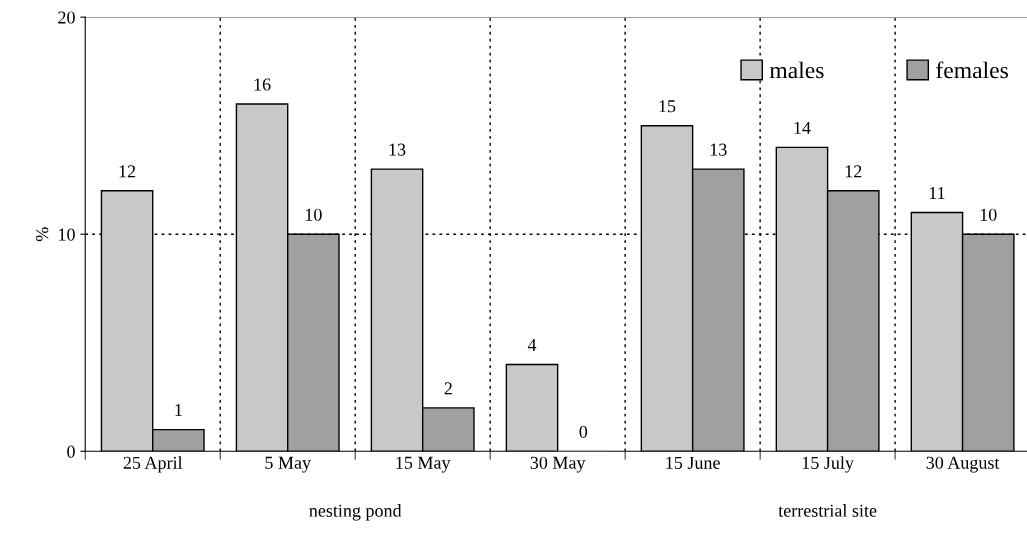 The width and height of the screenshot is (1027, 536). I want to click on data-label: 11, so click(937, 193).